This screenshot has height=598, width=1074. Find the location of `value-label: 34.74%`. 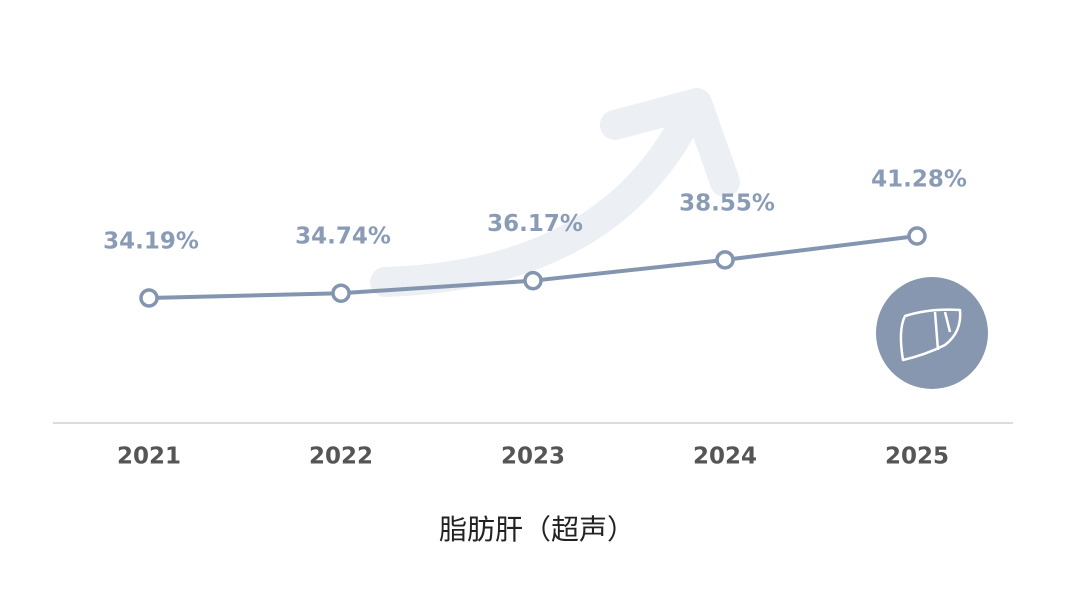

value-label: 34.74% is located at coordinates (343, 237).